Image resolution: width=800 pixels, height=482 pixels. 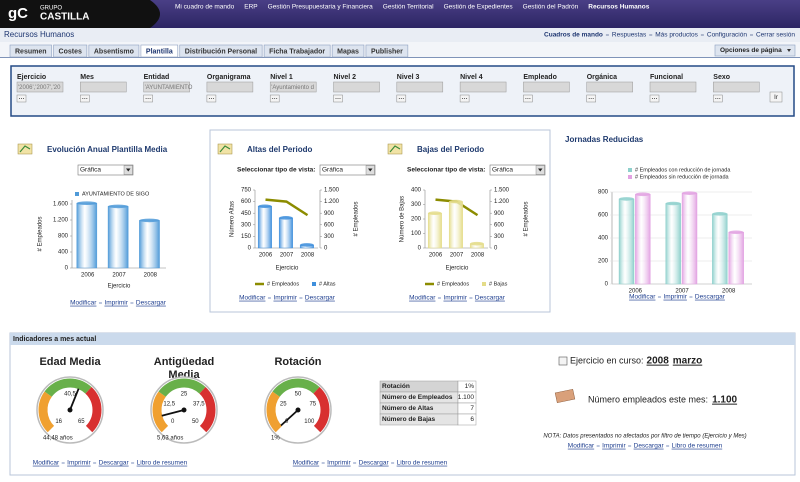 I want to click on current-label: Ejercicio en curso:, so click(x=607, y=360).